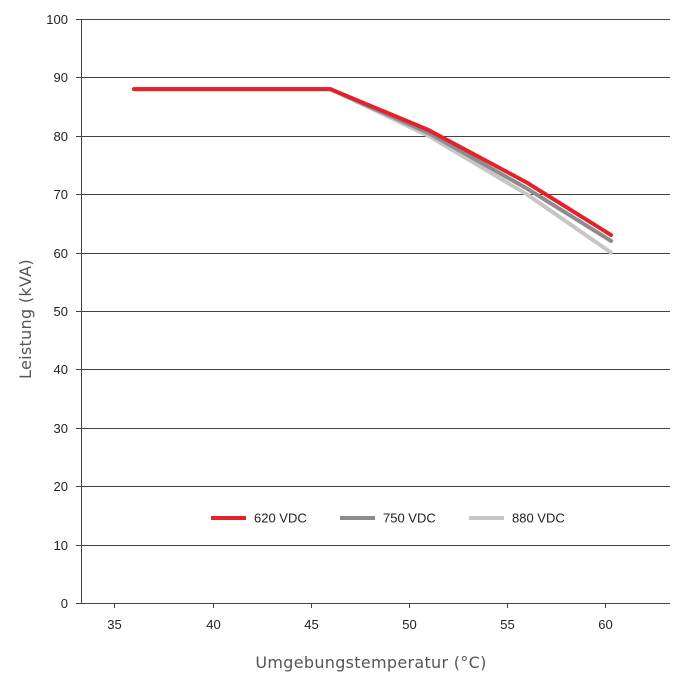 Image resolution: width=674 pixels, height=675 pixels. Describe the element at coordinates (61, 545) in the screenshot. I see `y-tick-label: 10` at that location.